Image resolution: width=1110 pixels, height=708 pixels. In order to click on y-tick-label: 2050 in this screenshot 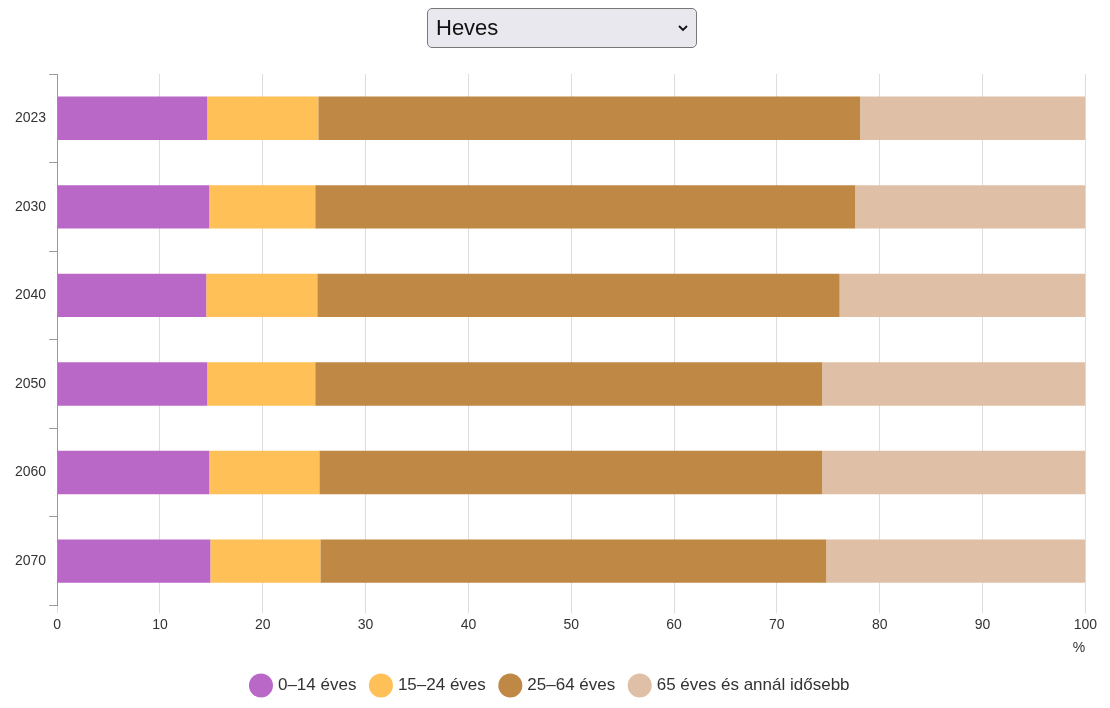, I will do `click(30, 382)`.